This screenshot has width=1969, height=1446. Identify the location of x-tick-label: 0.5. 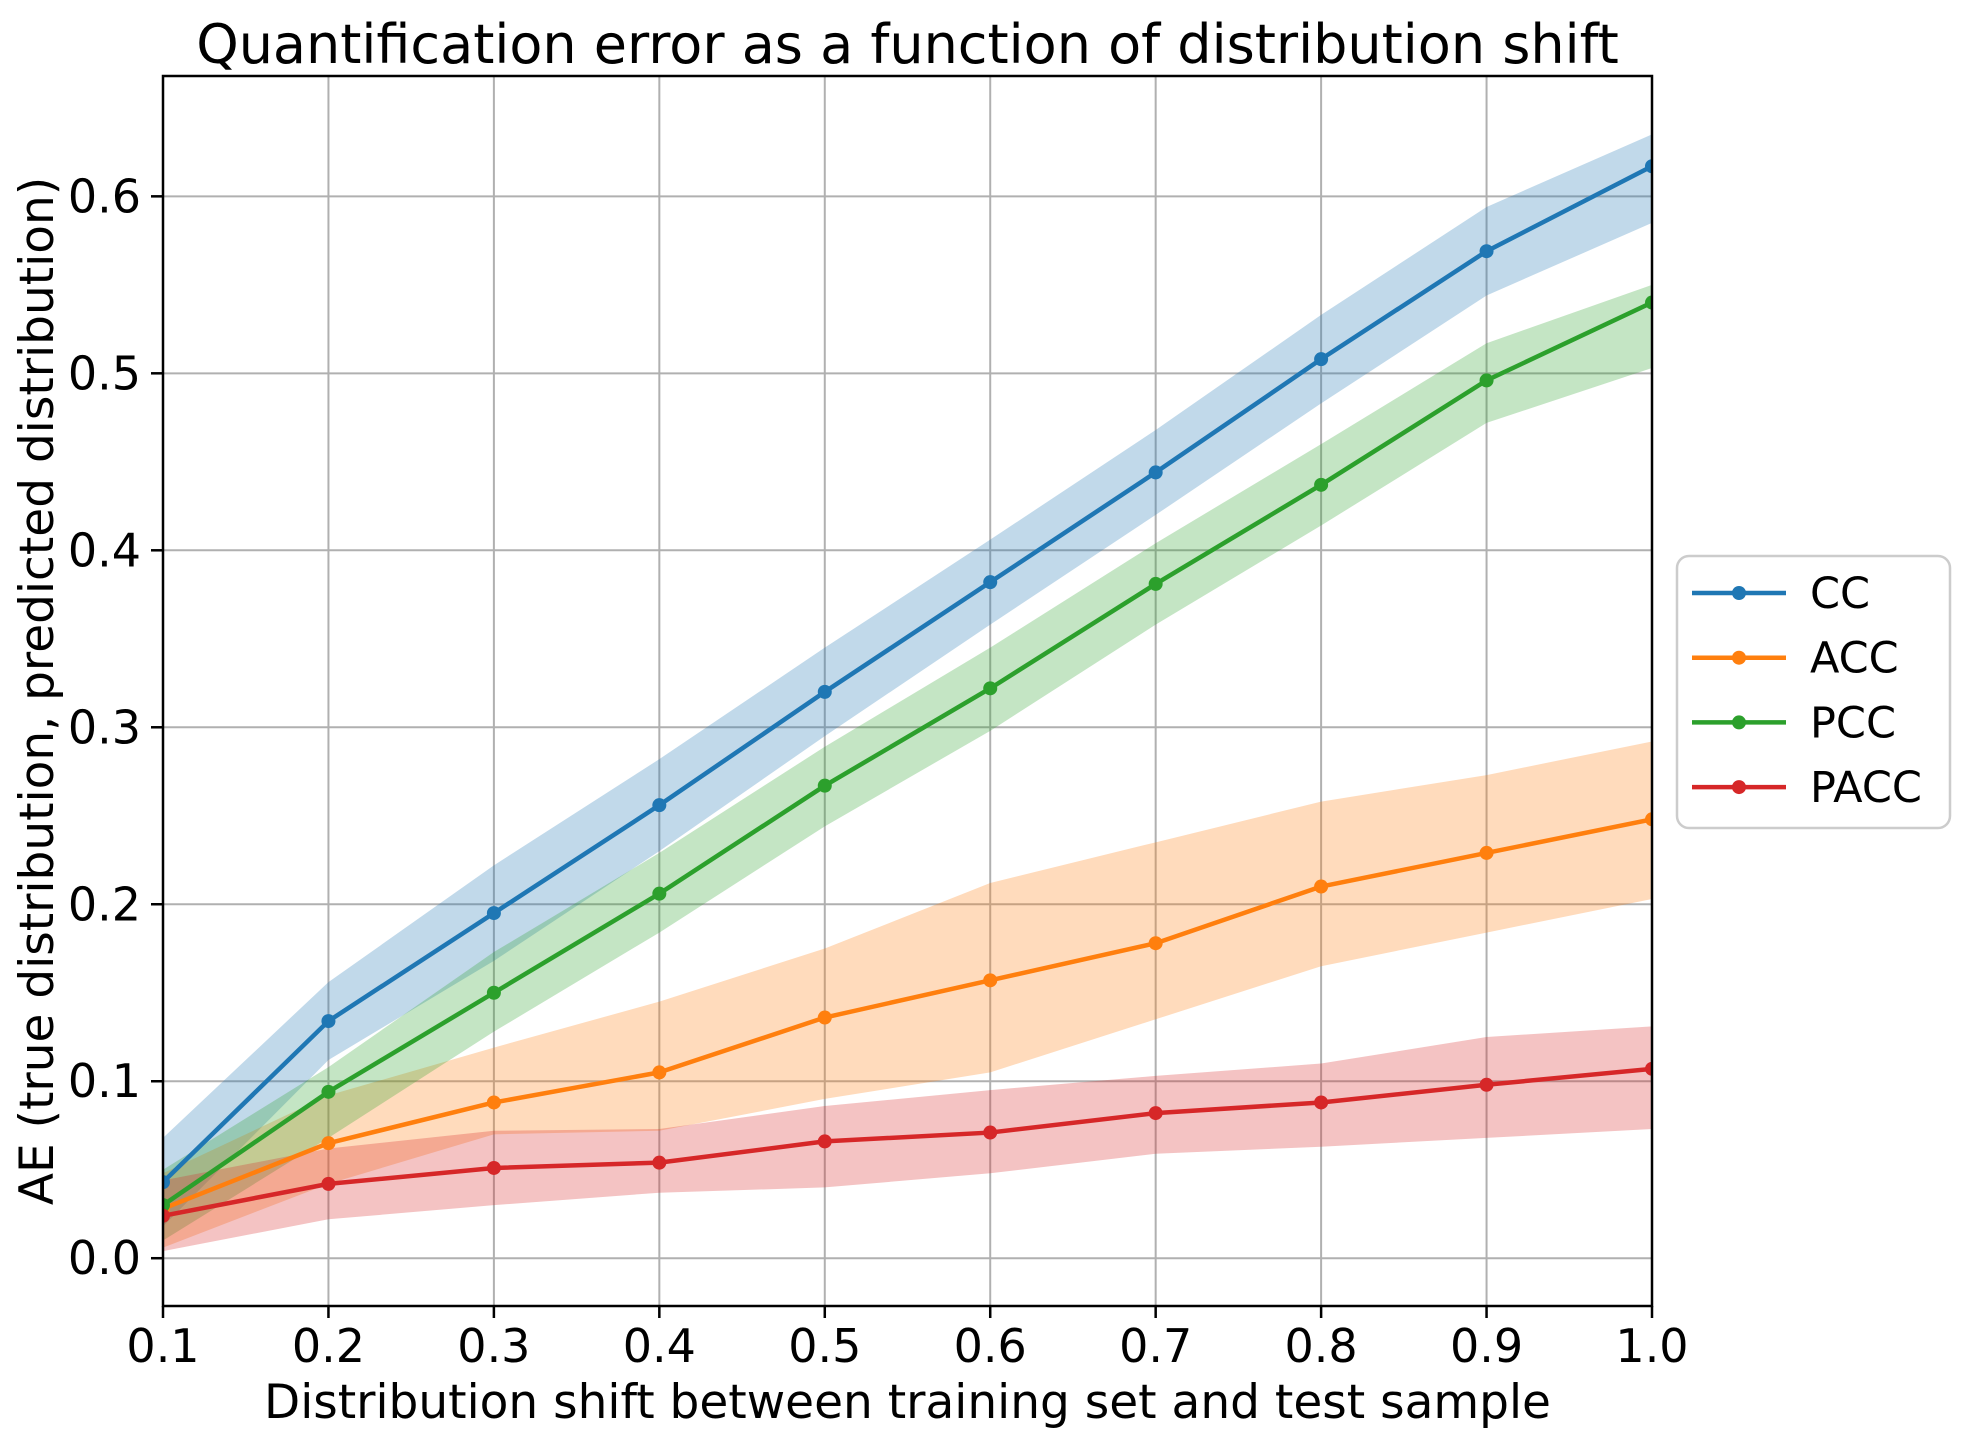
(824, 1346).